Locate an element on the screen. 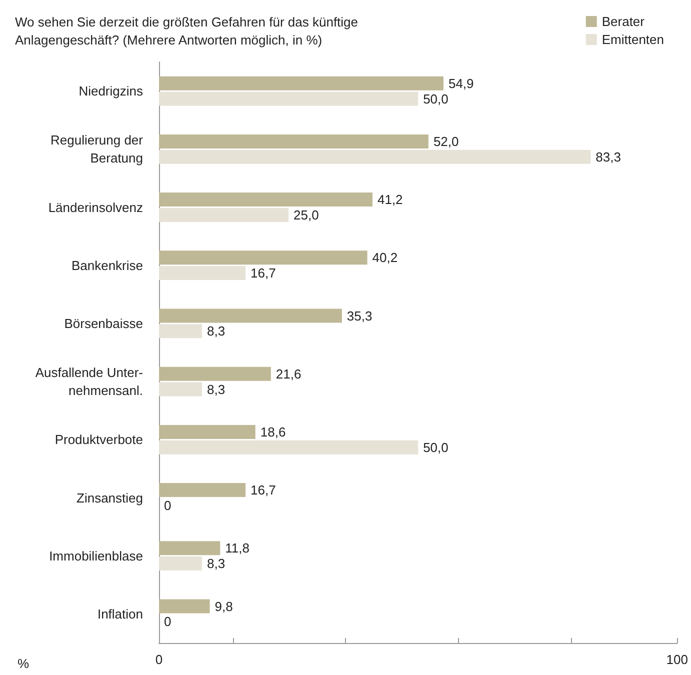 This screenshot has height=675, width=691. data-label: 41,2 is located at coordinates (390, 200).